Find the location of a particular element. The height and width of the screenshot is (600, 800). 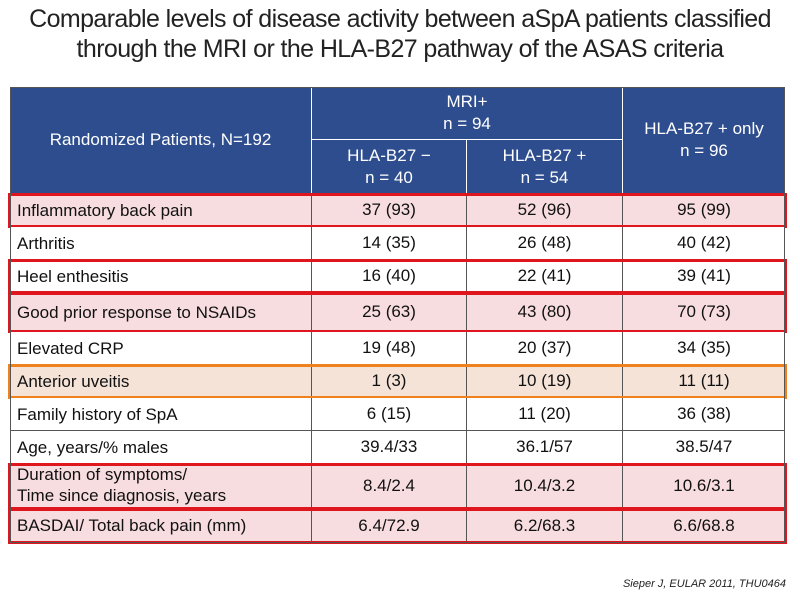

row-label: Inflammatory back pain is located at coordinates (161, 210).